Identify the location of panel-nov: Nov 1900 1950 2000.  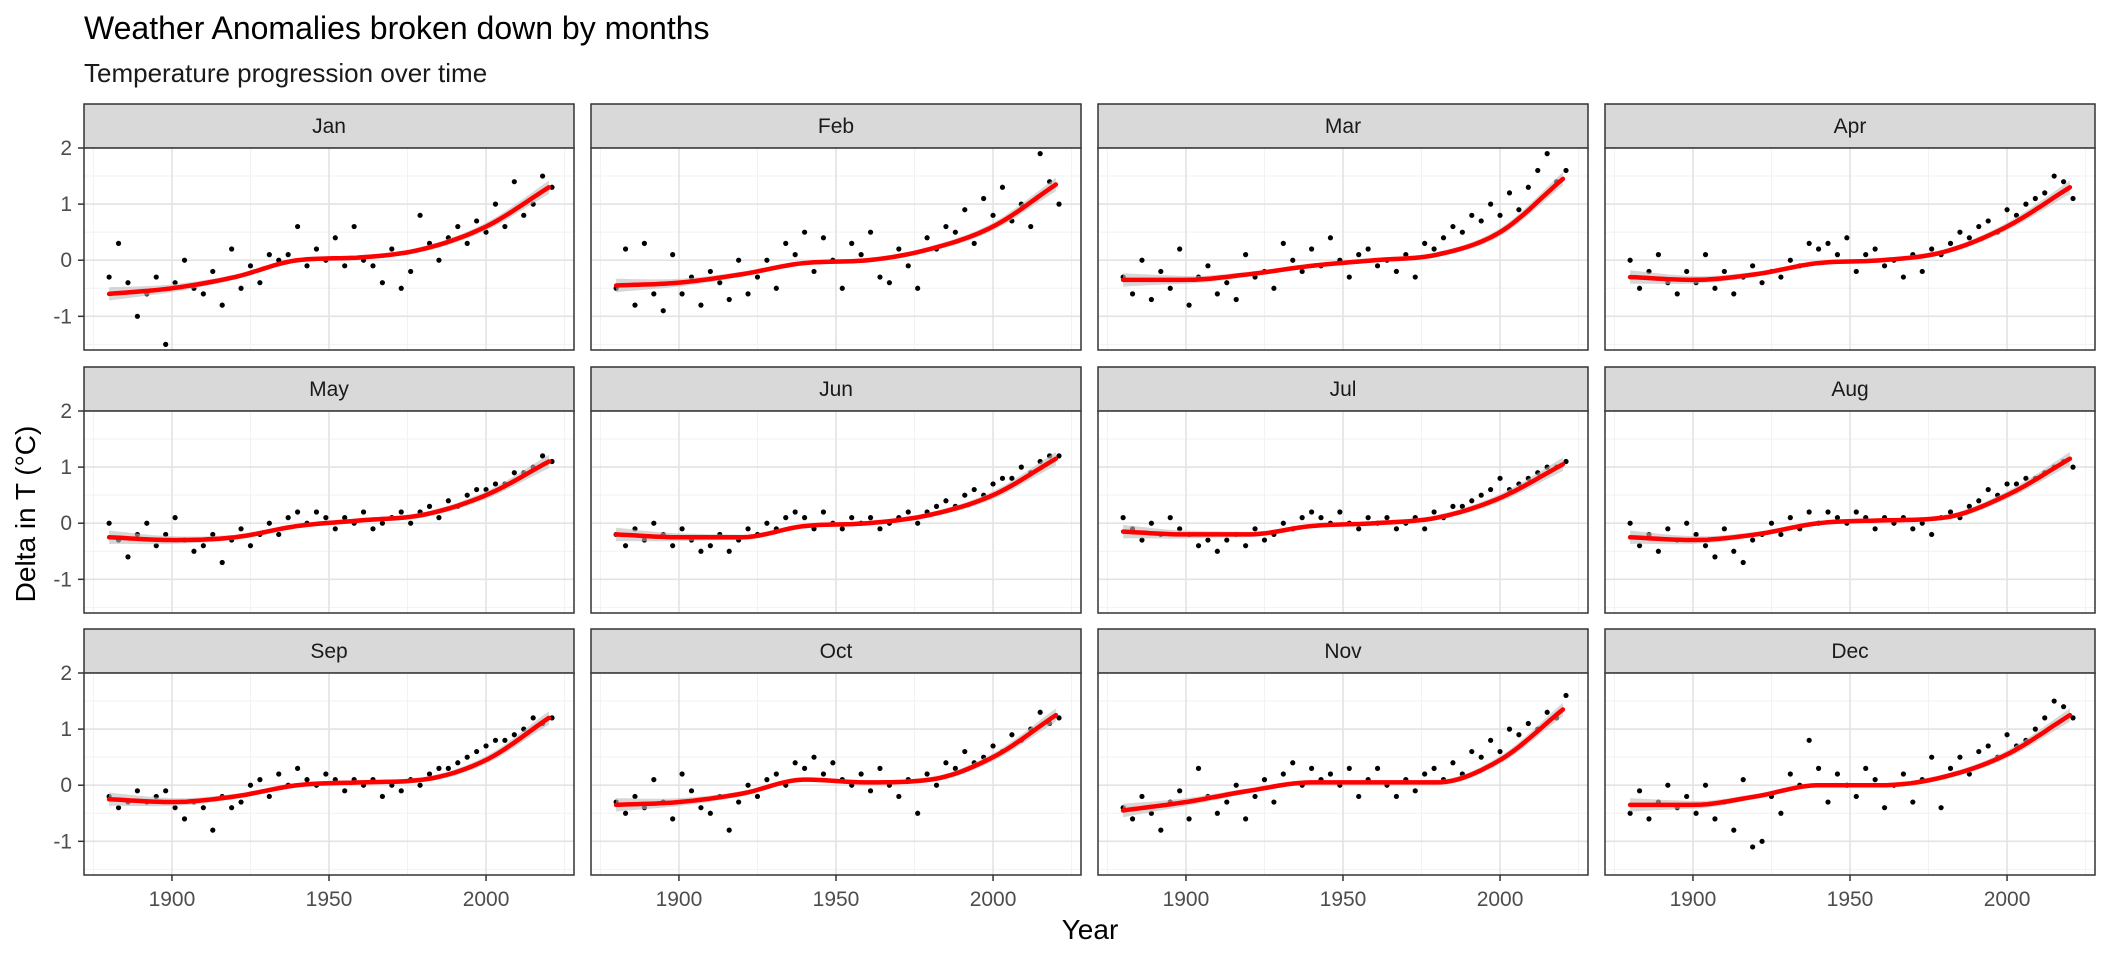
(1343, 769).